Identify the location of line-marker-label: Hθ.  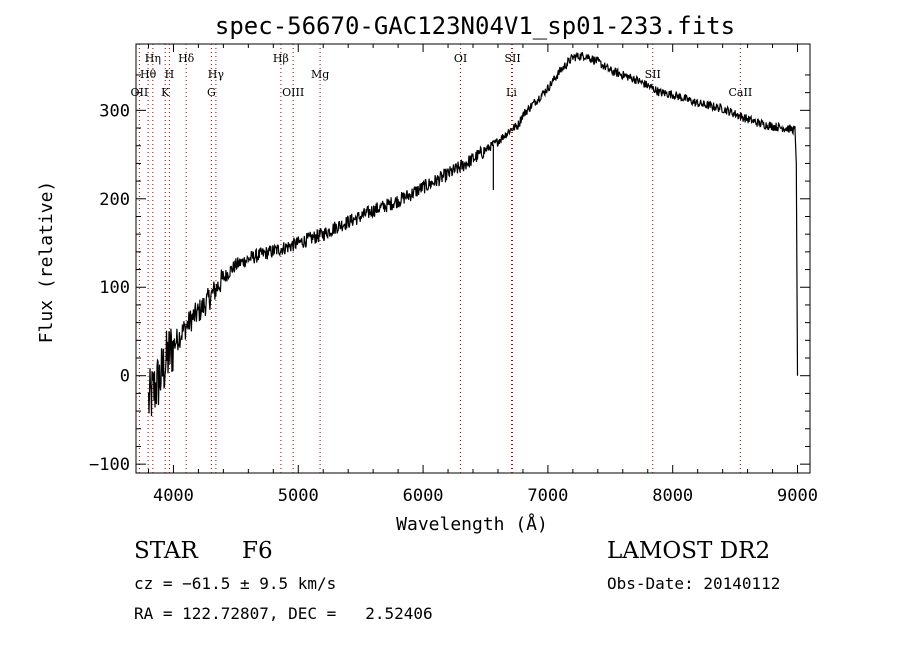
(148, 74).